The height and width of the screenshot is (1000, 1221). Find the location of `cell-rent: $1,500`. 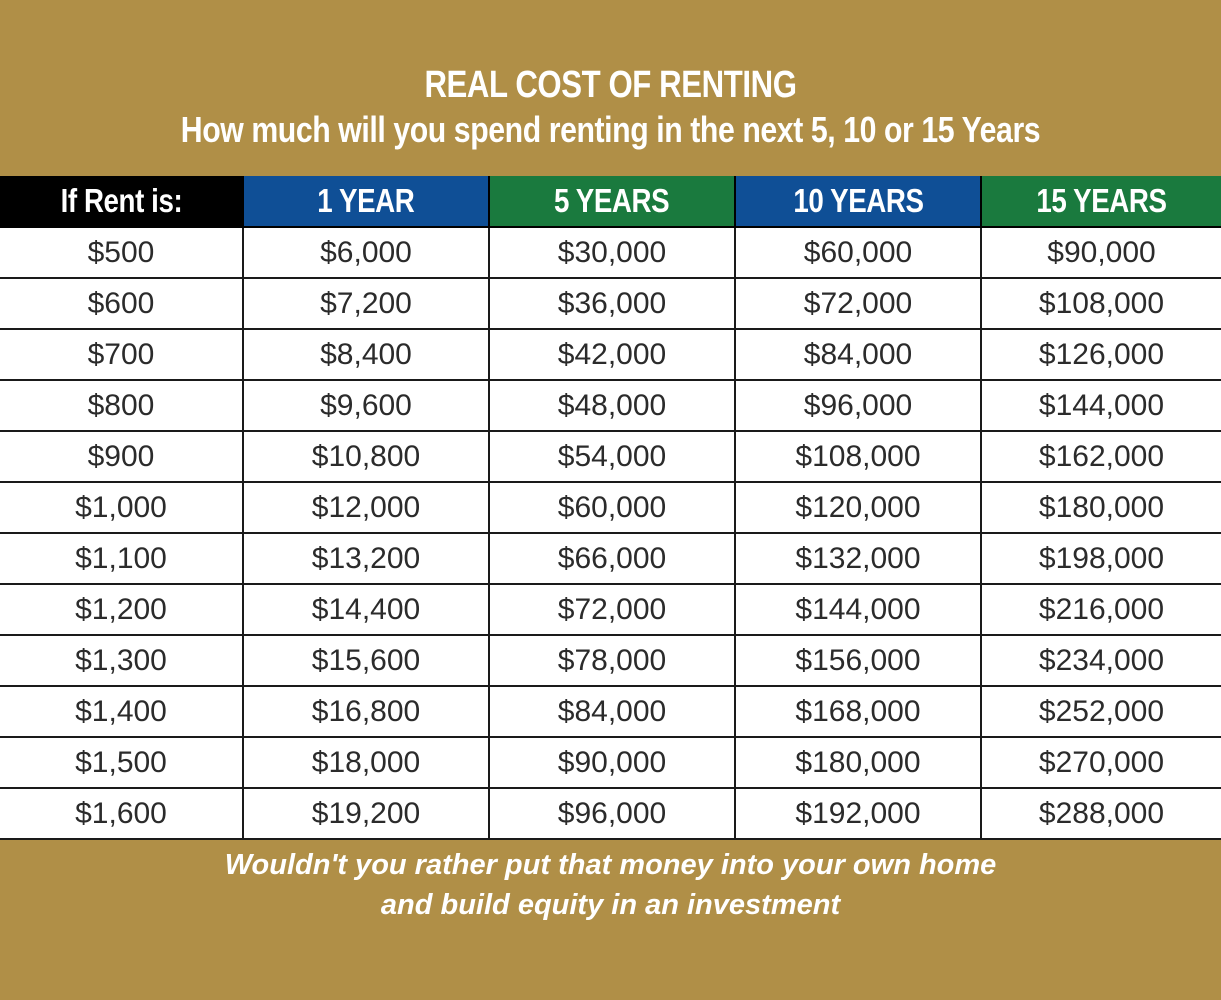

cell-rent: $1,500 is located at coordinates (121, 763).